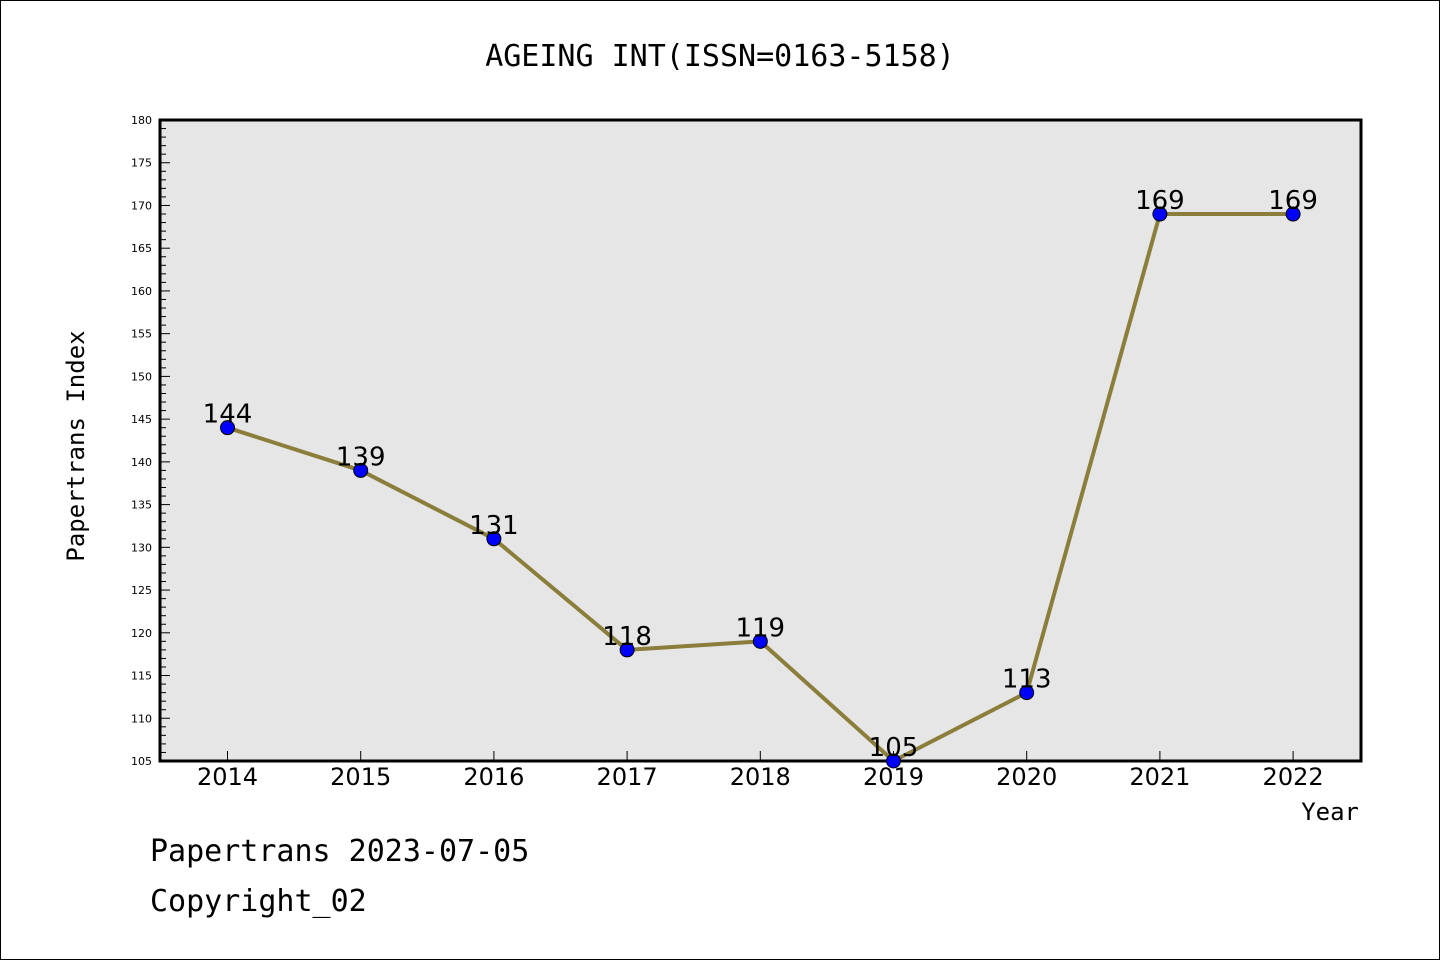  I want to click on data-label: 118, so click(627, 637).